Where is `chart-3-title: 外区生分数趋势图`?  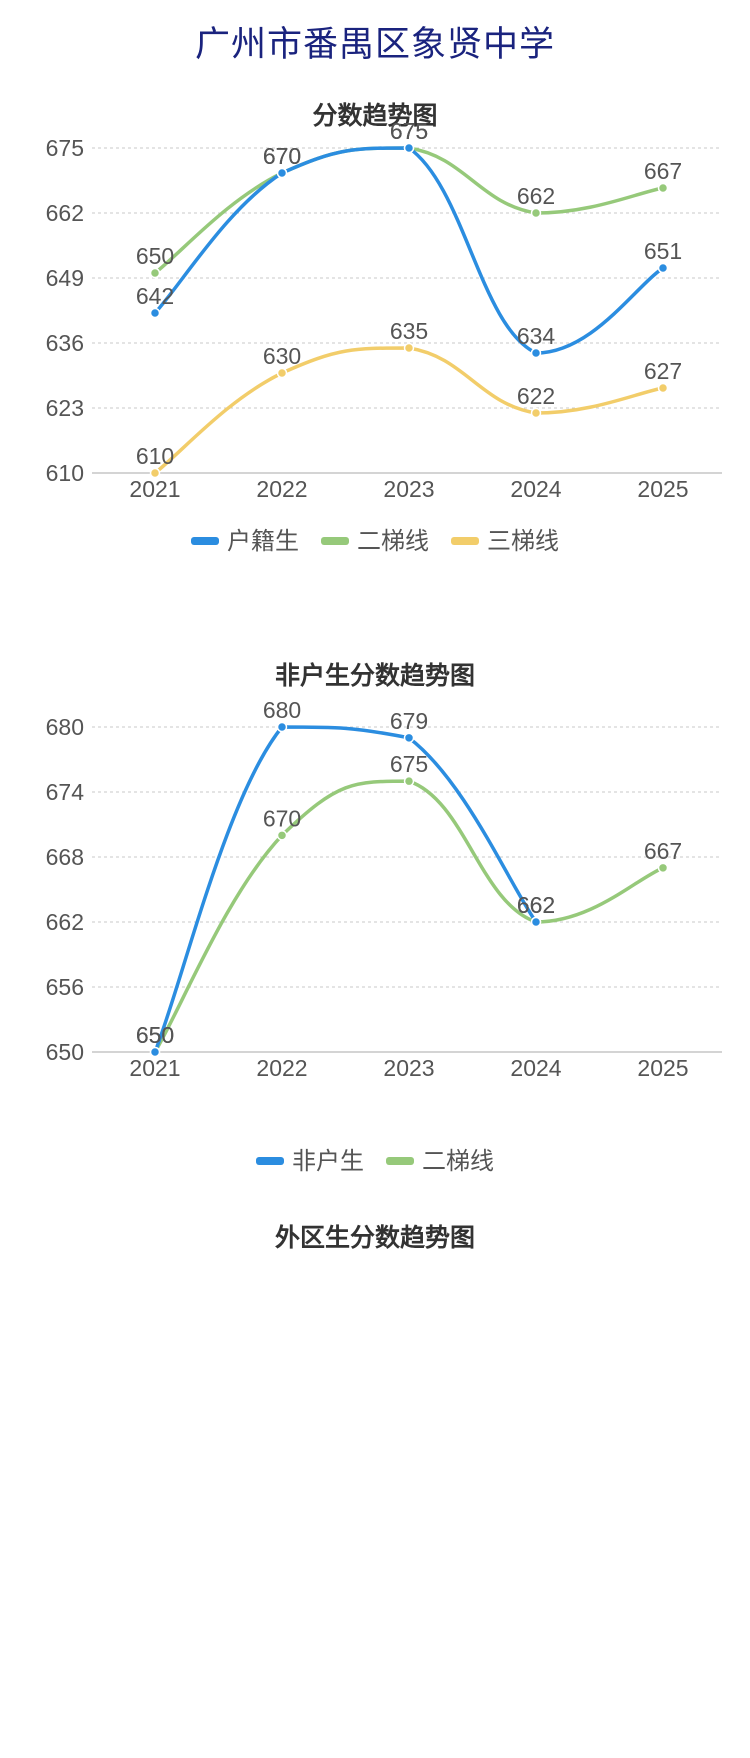
chart-3-title: 外区生分数趋势图 is located at coordinates (374, 1237).